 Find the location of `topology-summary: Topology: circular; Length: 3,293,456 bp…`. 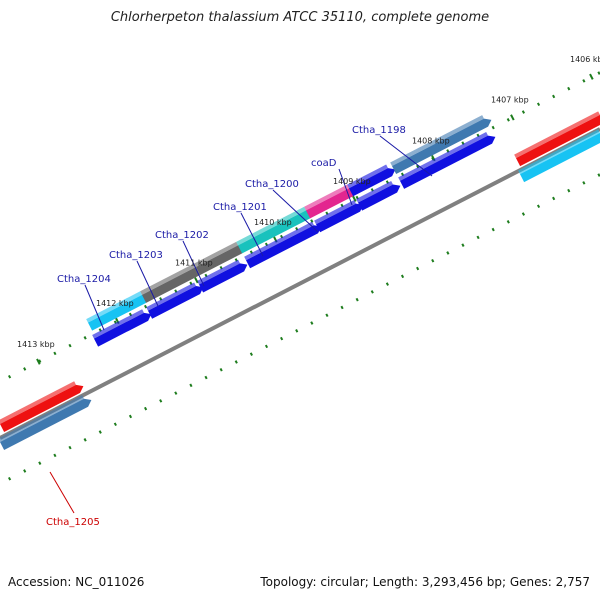

topology-summary: Topology: circular; Length: 3,293,456 bp… is located at coordinates (425, 582).